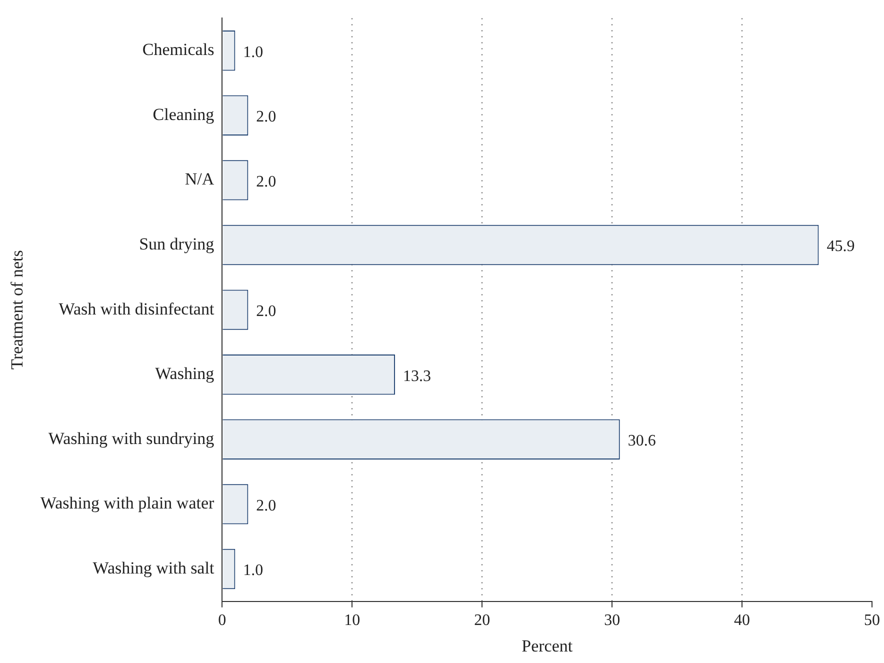  I want to click on data-label: 45.9, so click(840, 247).